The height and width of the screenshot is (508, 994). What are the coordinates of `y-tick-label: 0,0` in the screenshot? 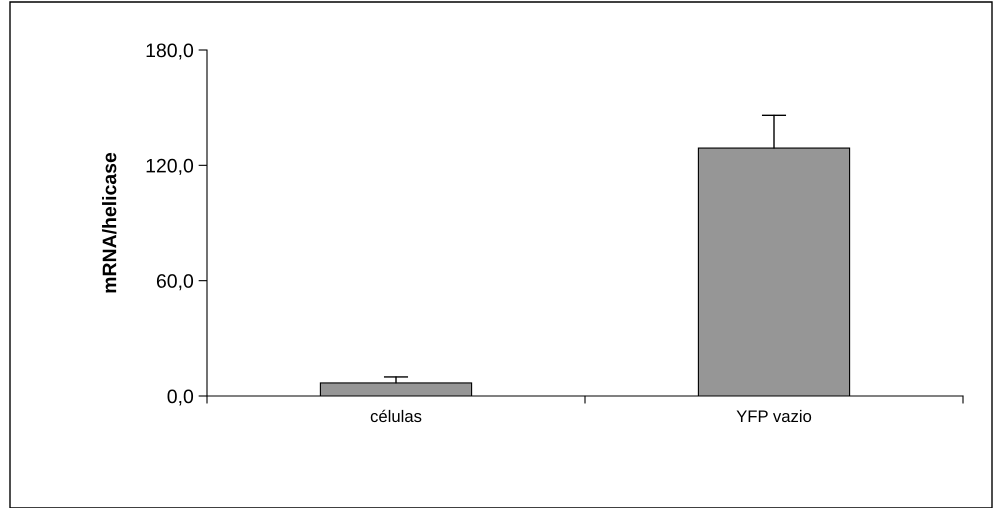 It's located at (181, 397).